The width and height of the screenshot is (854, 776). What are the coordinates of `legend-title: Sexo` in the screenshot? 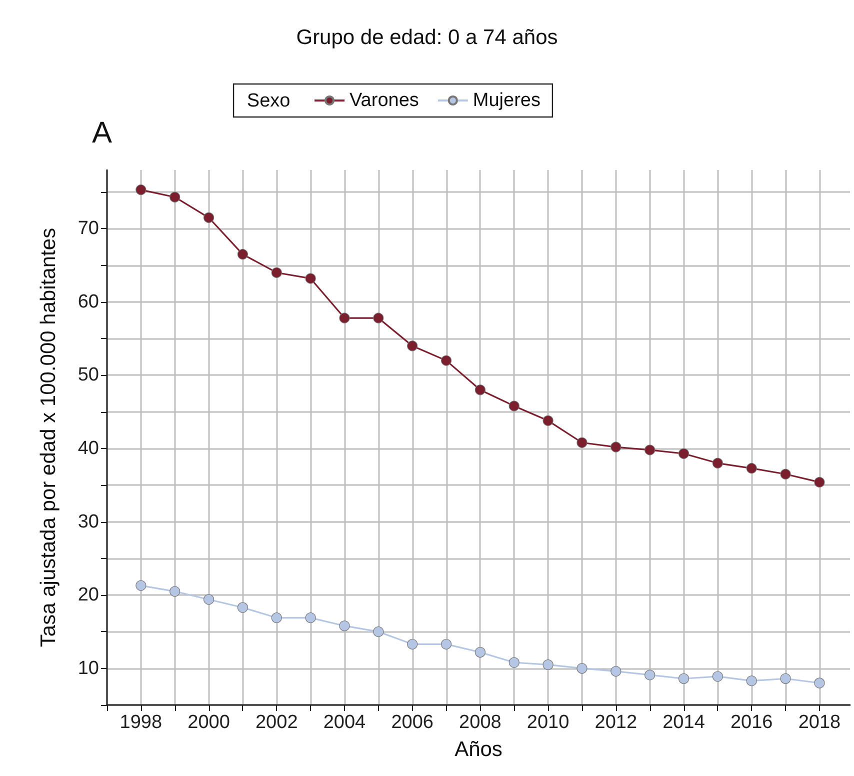 It's located at (268, 101).